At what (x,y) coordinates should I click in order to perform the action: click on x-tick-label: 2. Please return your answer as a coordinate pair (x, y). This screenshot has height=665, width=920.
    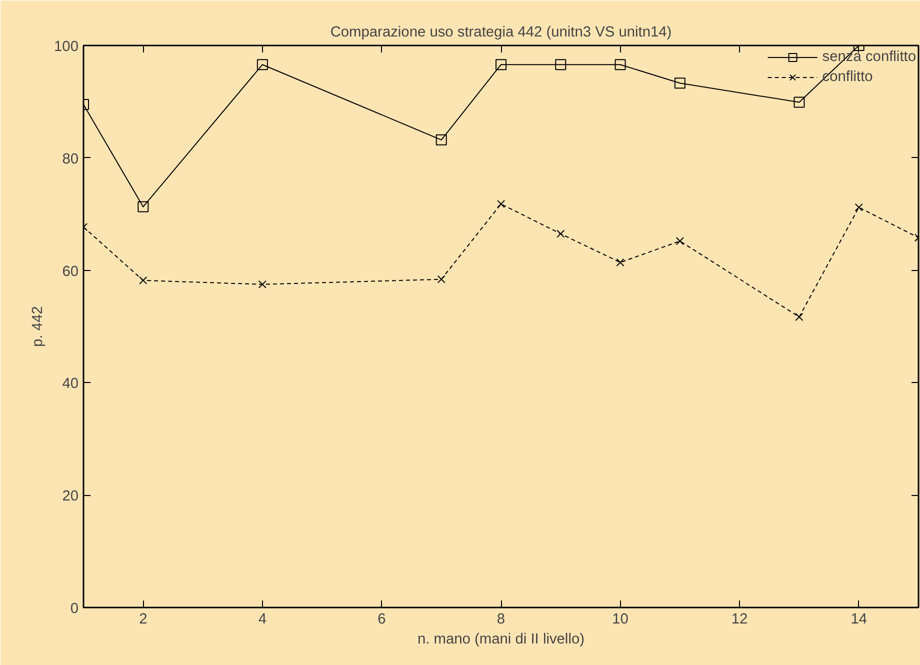
    Looking at the image, I should click on (143, 620).